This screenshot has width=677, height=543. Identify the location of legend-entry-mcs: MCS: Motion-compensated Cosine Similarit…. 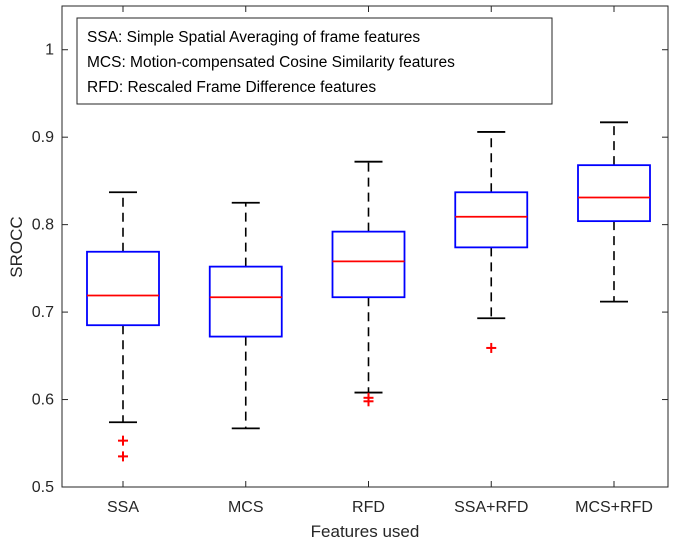
(271, 62).